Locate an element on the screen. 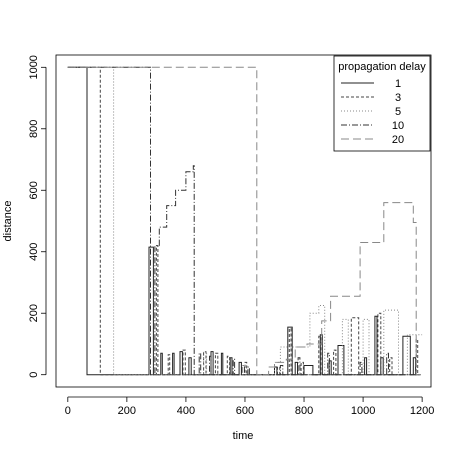  y-tick-label: 200 is located at coordinates (34, 313).